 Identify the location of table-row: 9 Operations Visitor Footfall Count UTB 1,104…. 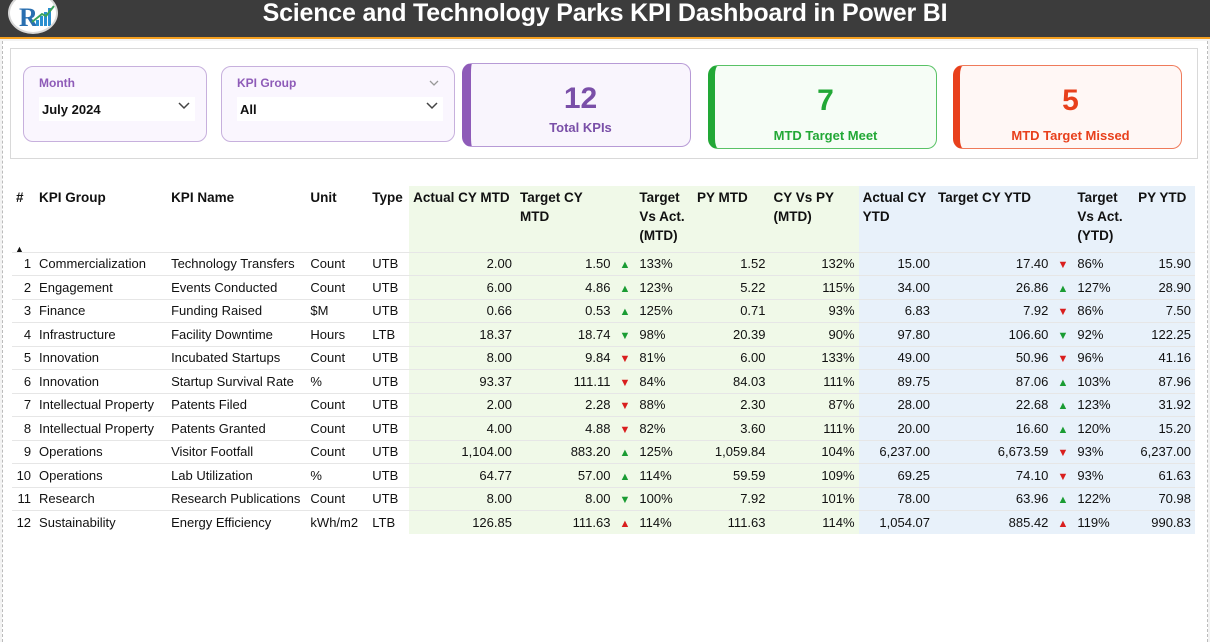
(603, 451).